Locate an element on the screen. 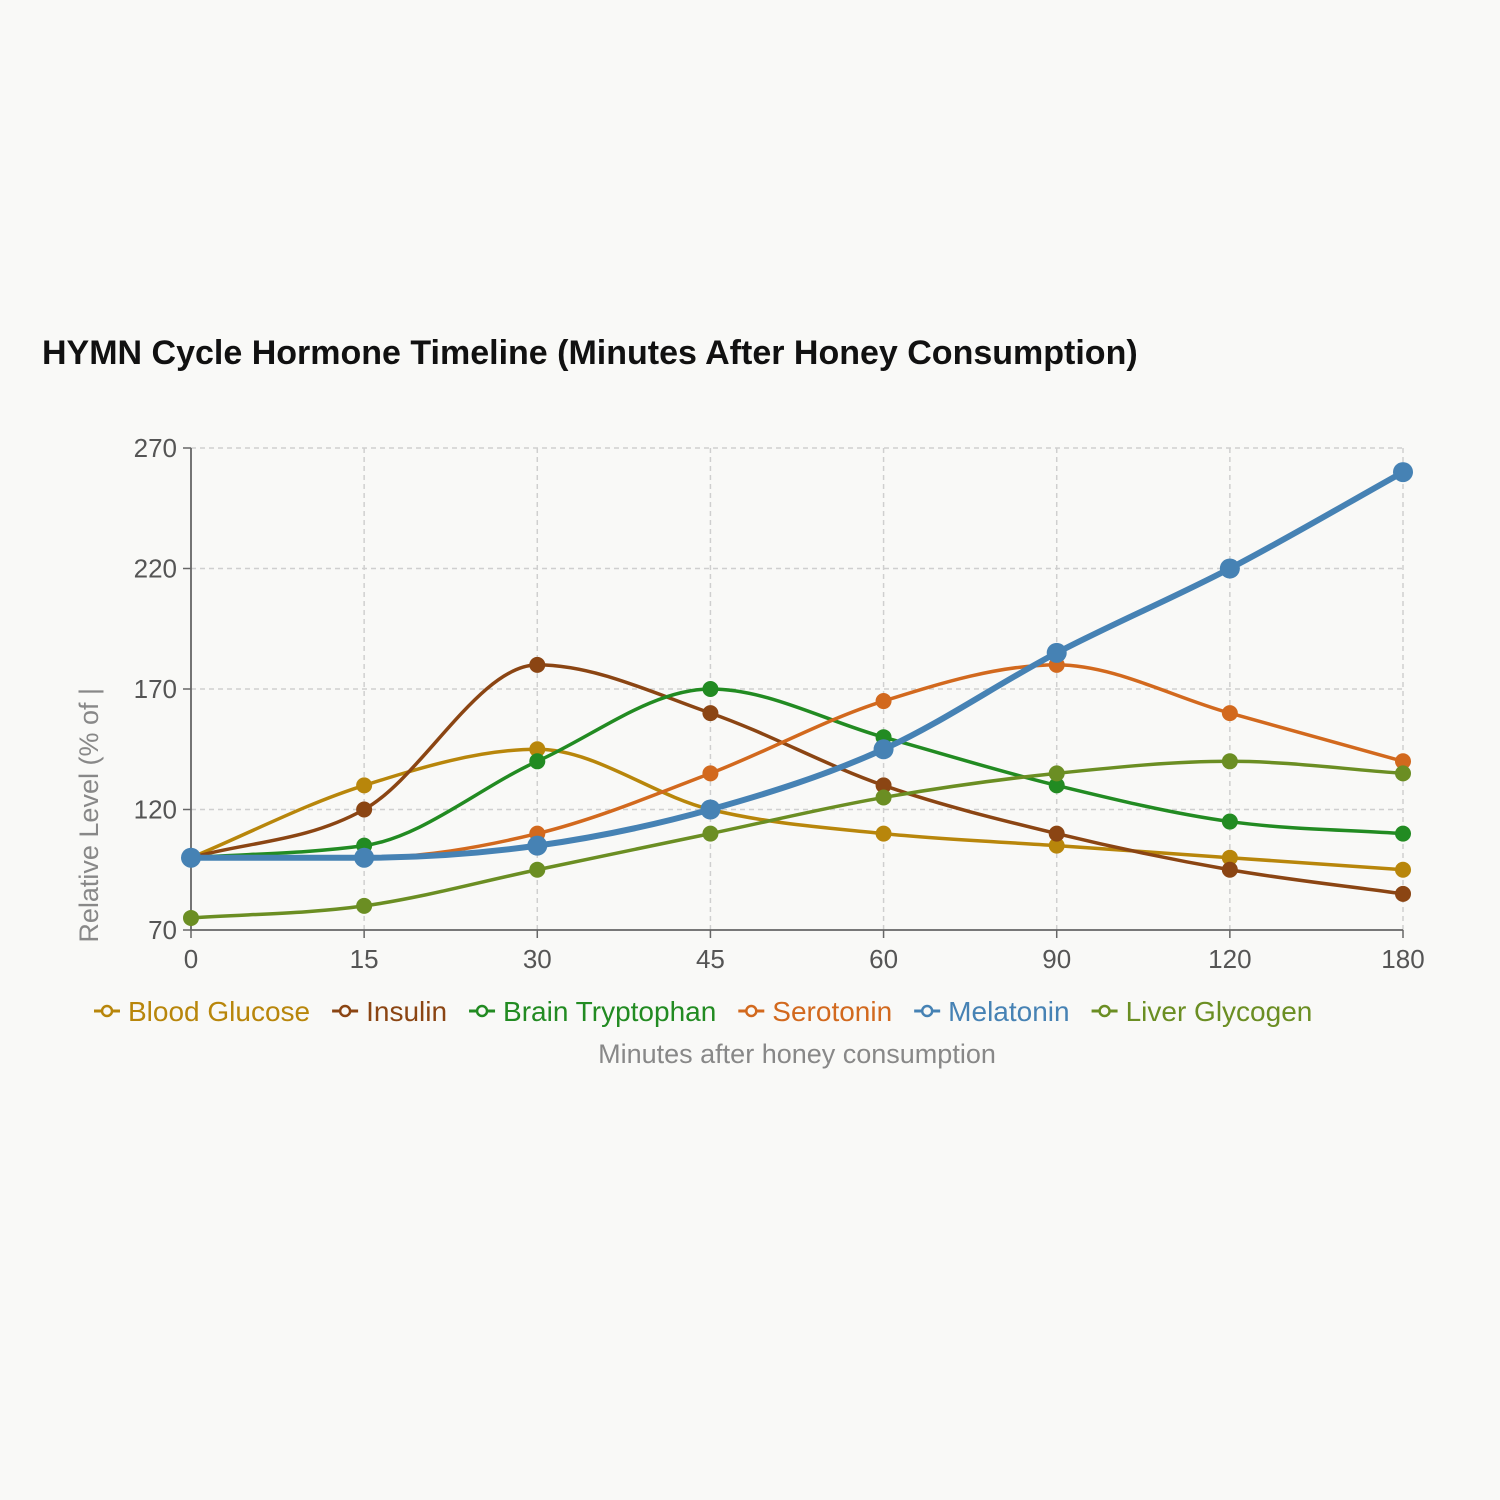 The width and height of the screenshot is (1500, 1500). y-tick-label: 120 is located at coordinates (155, 810).